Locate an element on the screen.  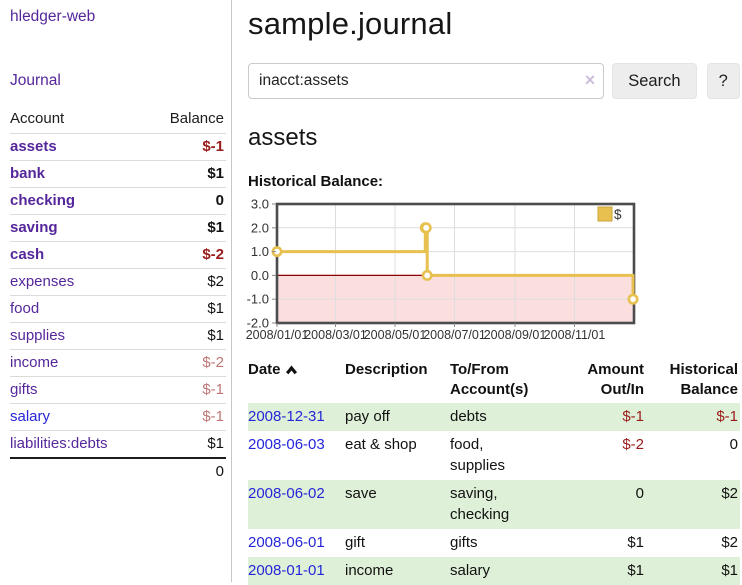
account-row: assets $-1 is located at coordinates (118, 147).